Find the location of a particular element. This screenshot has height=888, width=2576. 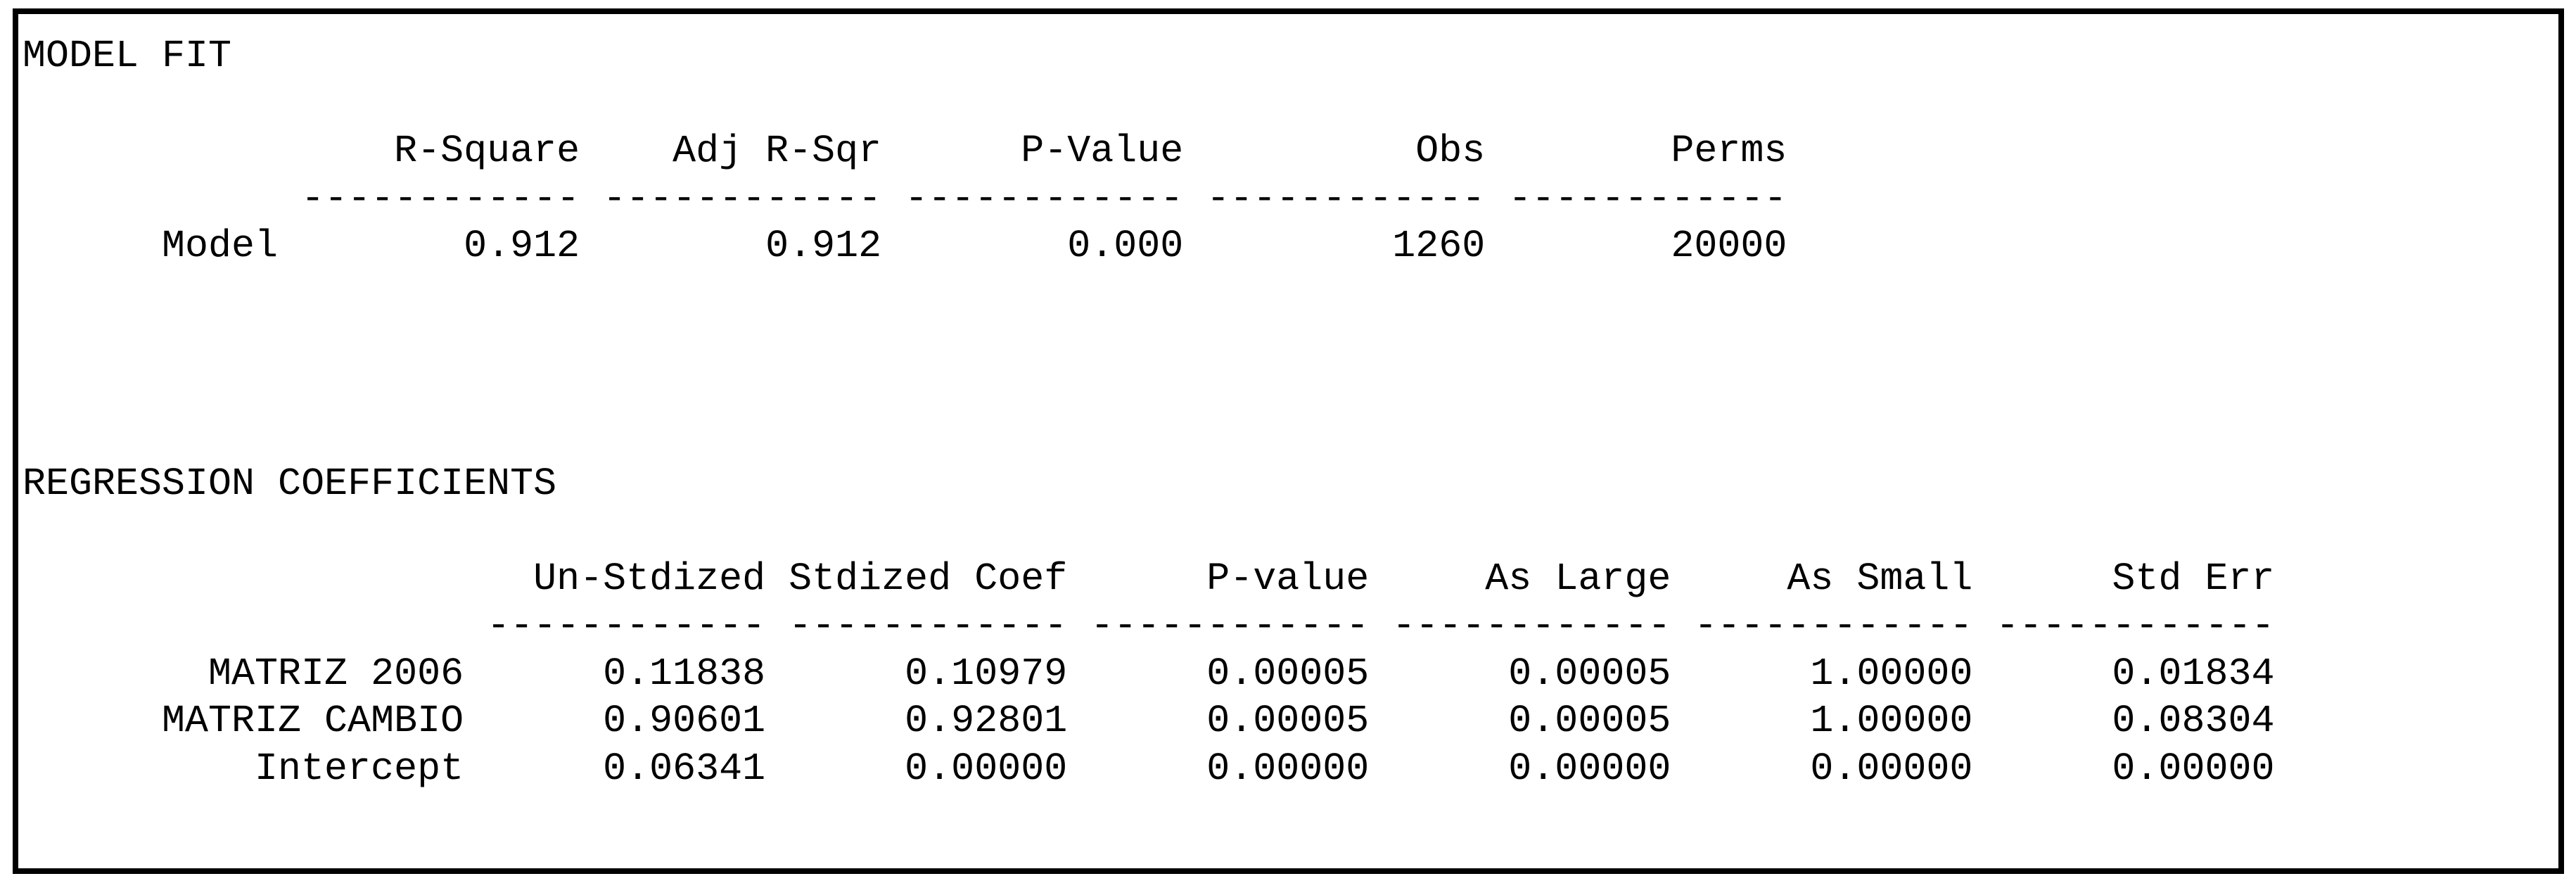

cell-un-stdized: 0.06341 is located at coordinates (684, 768).